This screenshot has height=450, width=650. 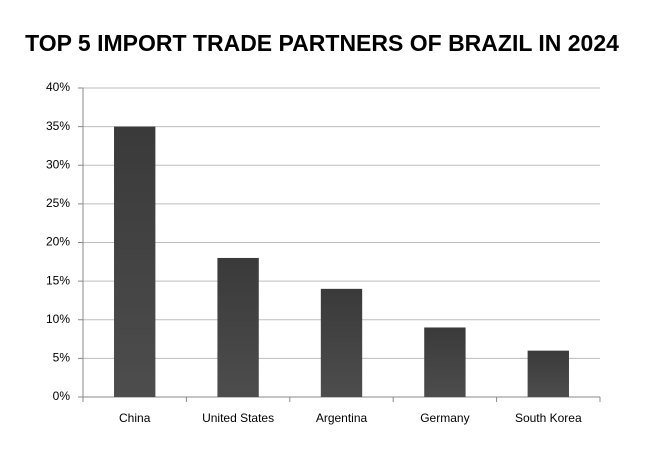 I want to click on x-tick-label: Argentina, so click(x=342, y=418).